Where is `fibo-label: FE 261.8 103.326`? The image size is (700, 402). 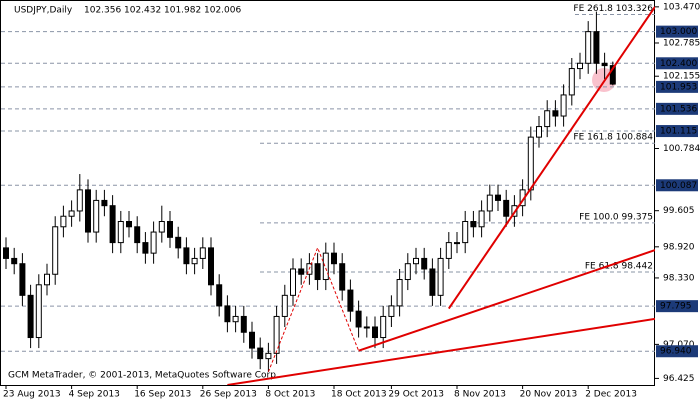
fibo-label: FE 261.8 103.326 is located at coordinates (613, 9).